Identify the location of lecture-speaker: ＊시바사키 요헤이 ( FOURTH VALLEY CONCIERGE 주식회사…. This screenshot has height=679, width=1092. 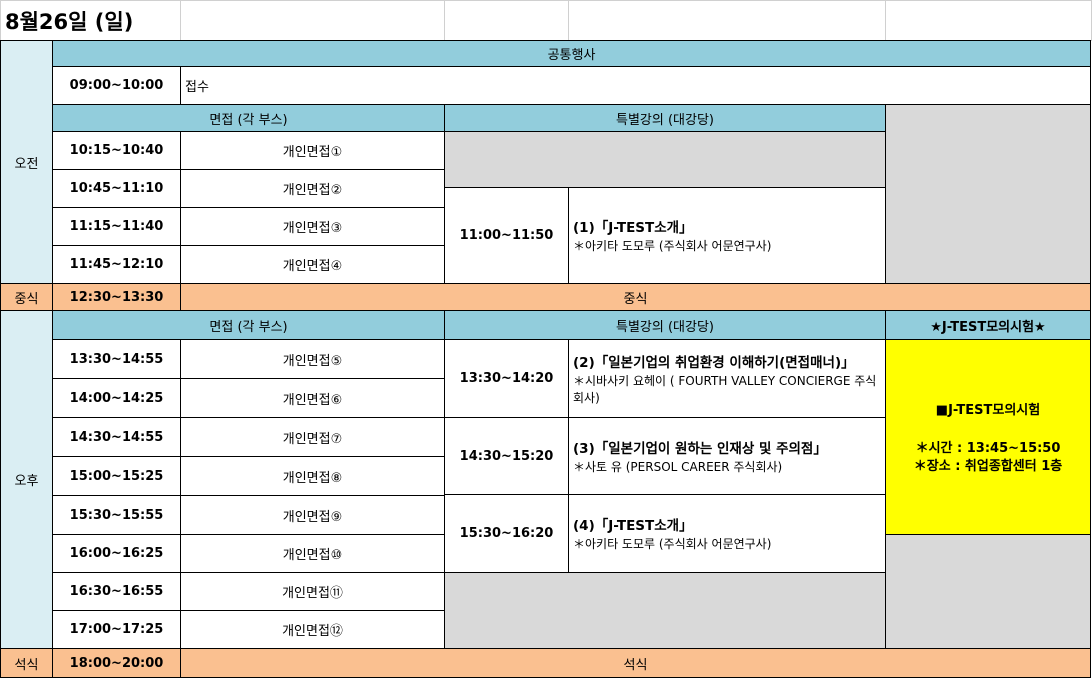
(725, 389).